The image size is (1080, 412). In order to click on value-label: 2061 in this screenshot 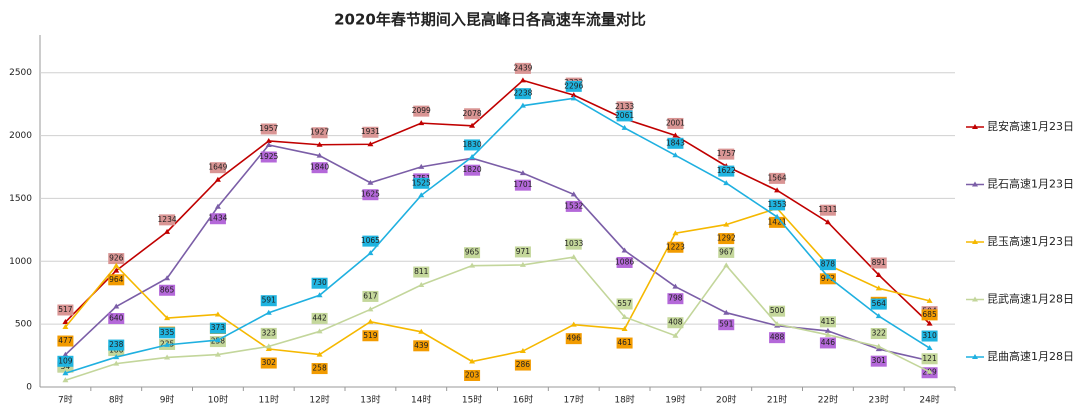, I will do `click(624, 115)`.